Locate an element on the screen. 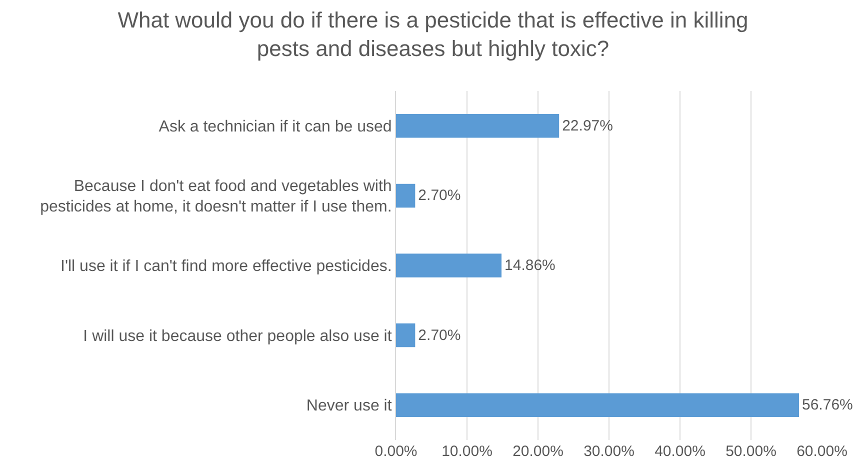 The width and height of the screenshot is (866, 471). x-tick-label: 50.00% is located at coordinates (751, 451).